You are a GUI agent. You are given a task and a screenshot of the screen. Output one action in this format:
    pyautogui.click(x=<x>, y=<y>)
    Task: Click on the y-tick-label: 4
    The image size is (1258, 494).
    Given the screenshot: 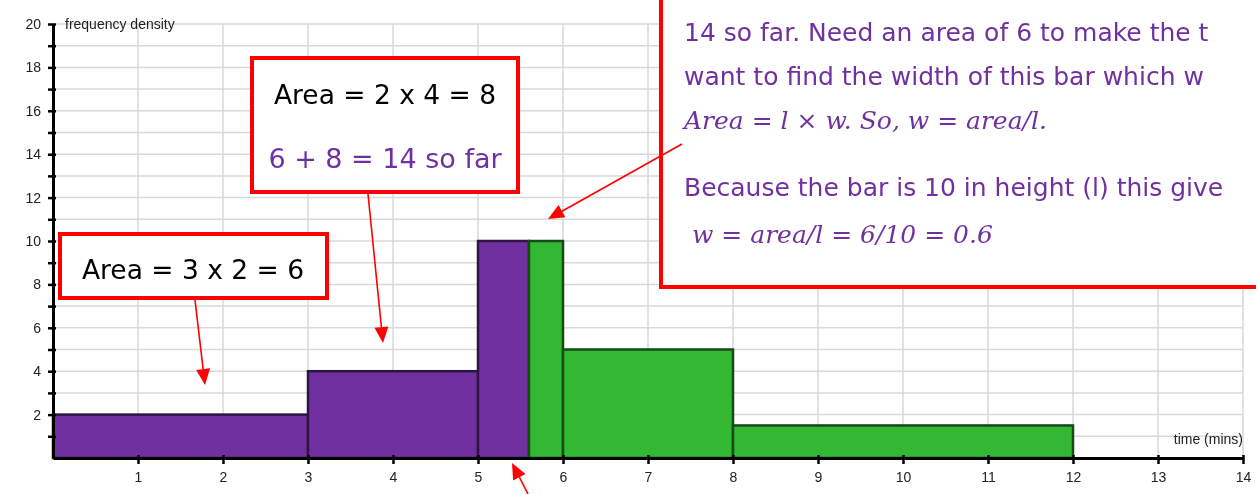 What is the action you would take?
    pyautogui.click(x=37, y=371)
    